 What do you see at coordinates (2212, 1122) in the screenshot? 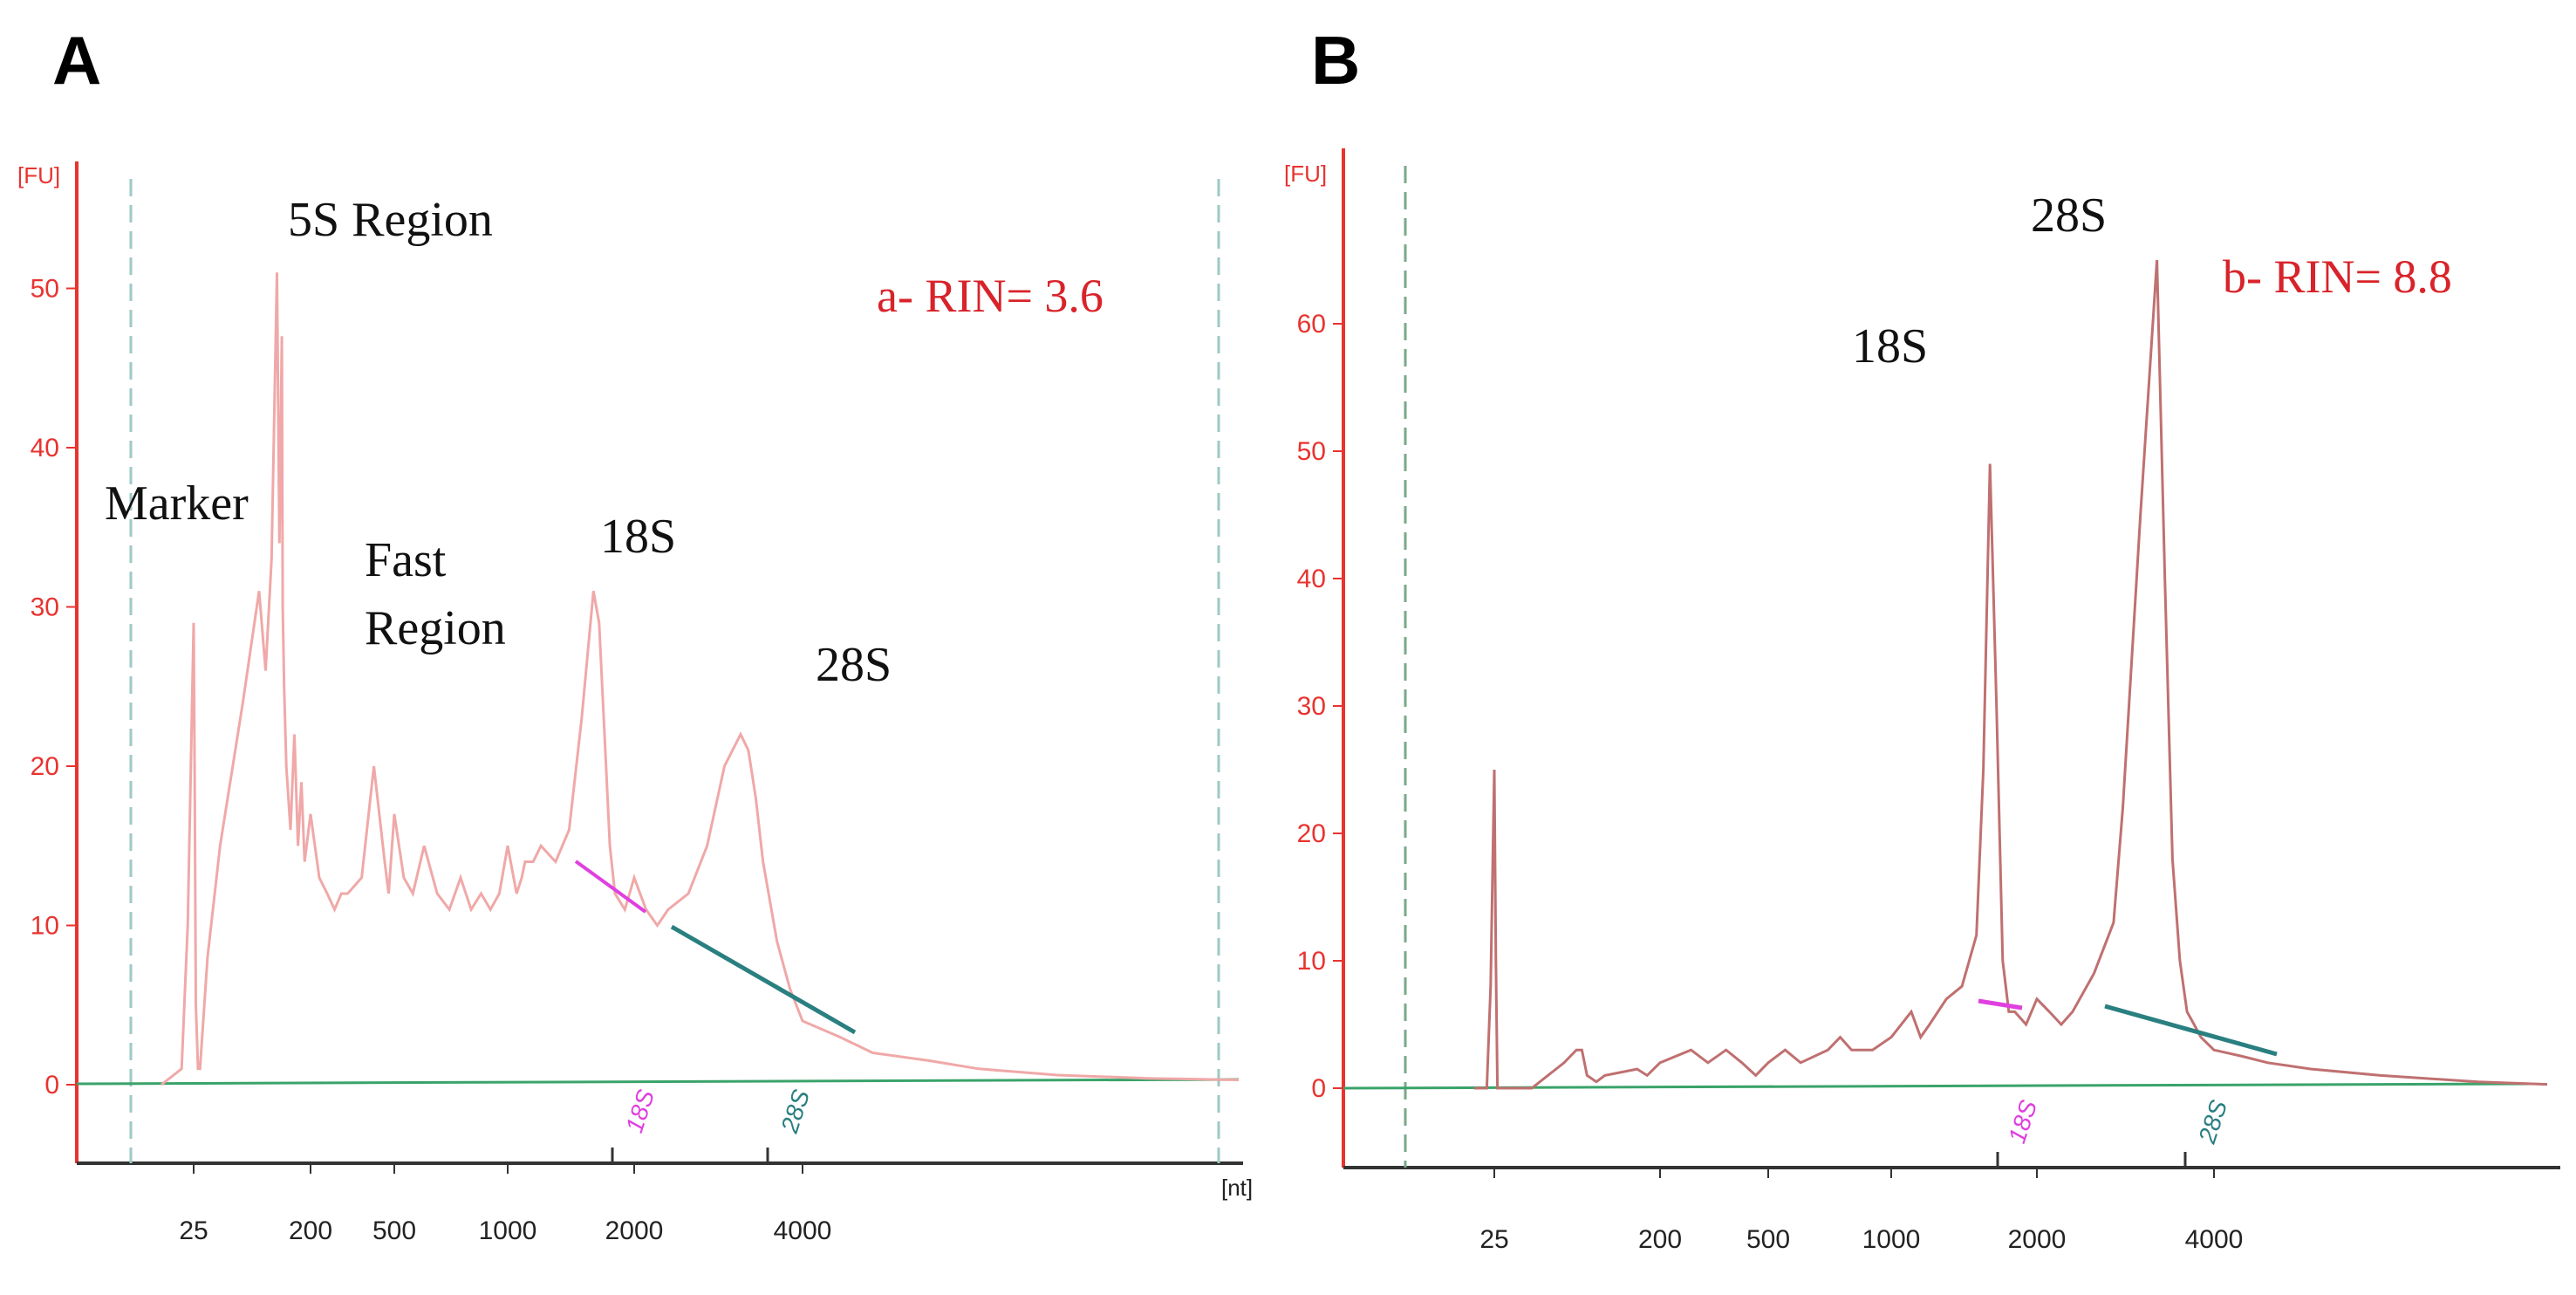
I see `panel-b-28s-fragment-label: 28S` at bounding box center [2212, 1122].